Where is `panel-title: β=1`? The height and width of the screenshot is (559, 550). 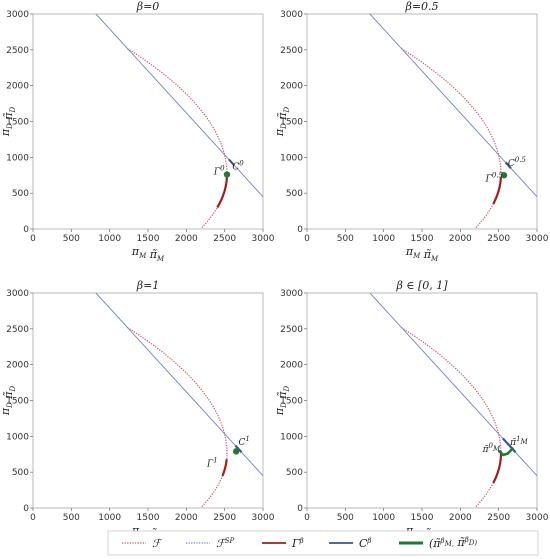 panel-title: β=1 is located at coordinates (148, 285).